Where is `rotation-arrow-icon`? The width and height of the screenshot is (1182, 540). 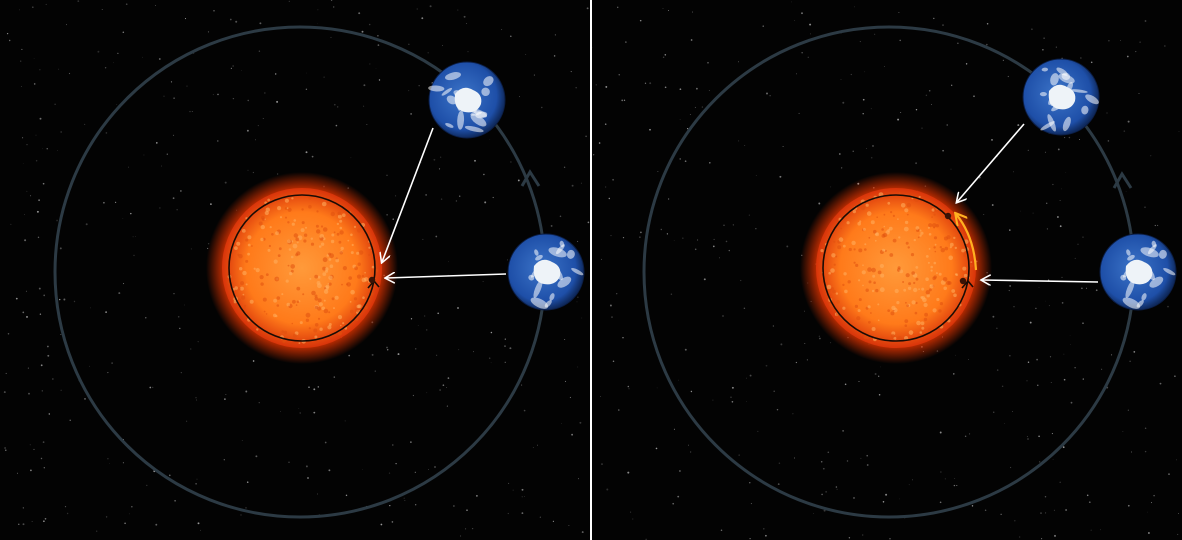 rotation-arrow-icon is located at coordinates (967, 284).